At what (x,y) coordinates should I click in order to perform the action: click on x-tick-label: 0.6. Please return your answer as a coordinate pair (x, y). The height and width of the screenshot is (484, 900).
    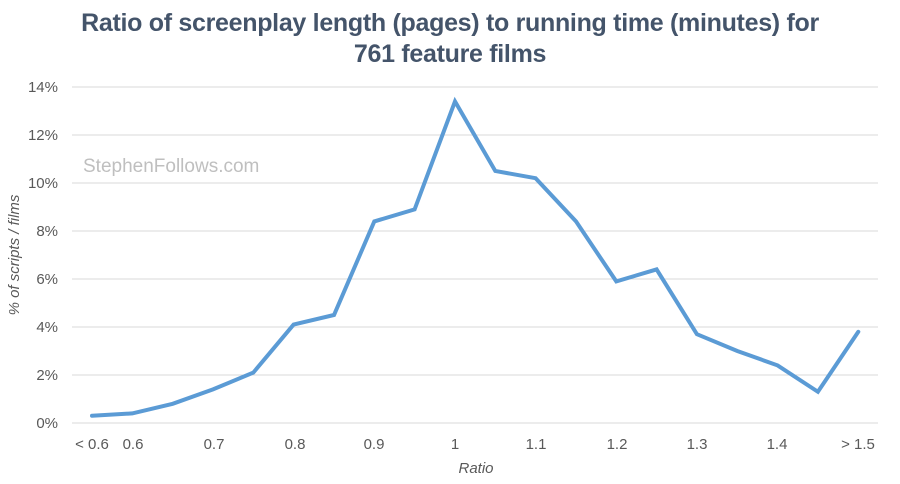
    Looking at the image, I should click on (133, 444).